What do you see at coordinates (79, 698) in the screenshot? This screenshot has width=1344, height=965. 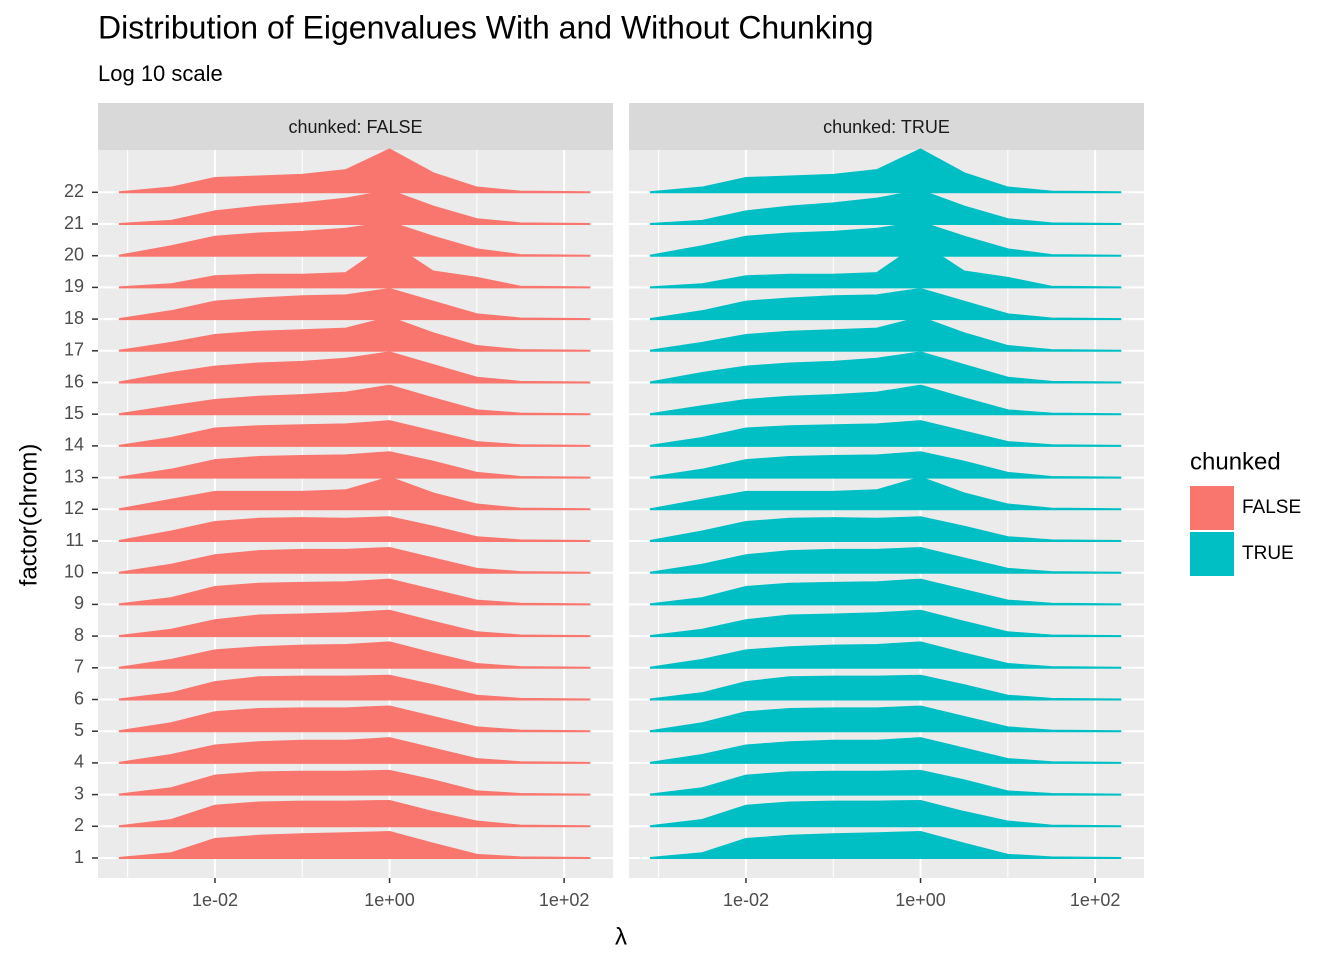 I see `y-tick-label: 6` at bounding box center [79, 698].